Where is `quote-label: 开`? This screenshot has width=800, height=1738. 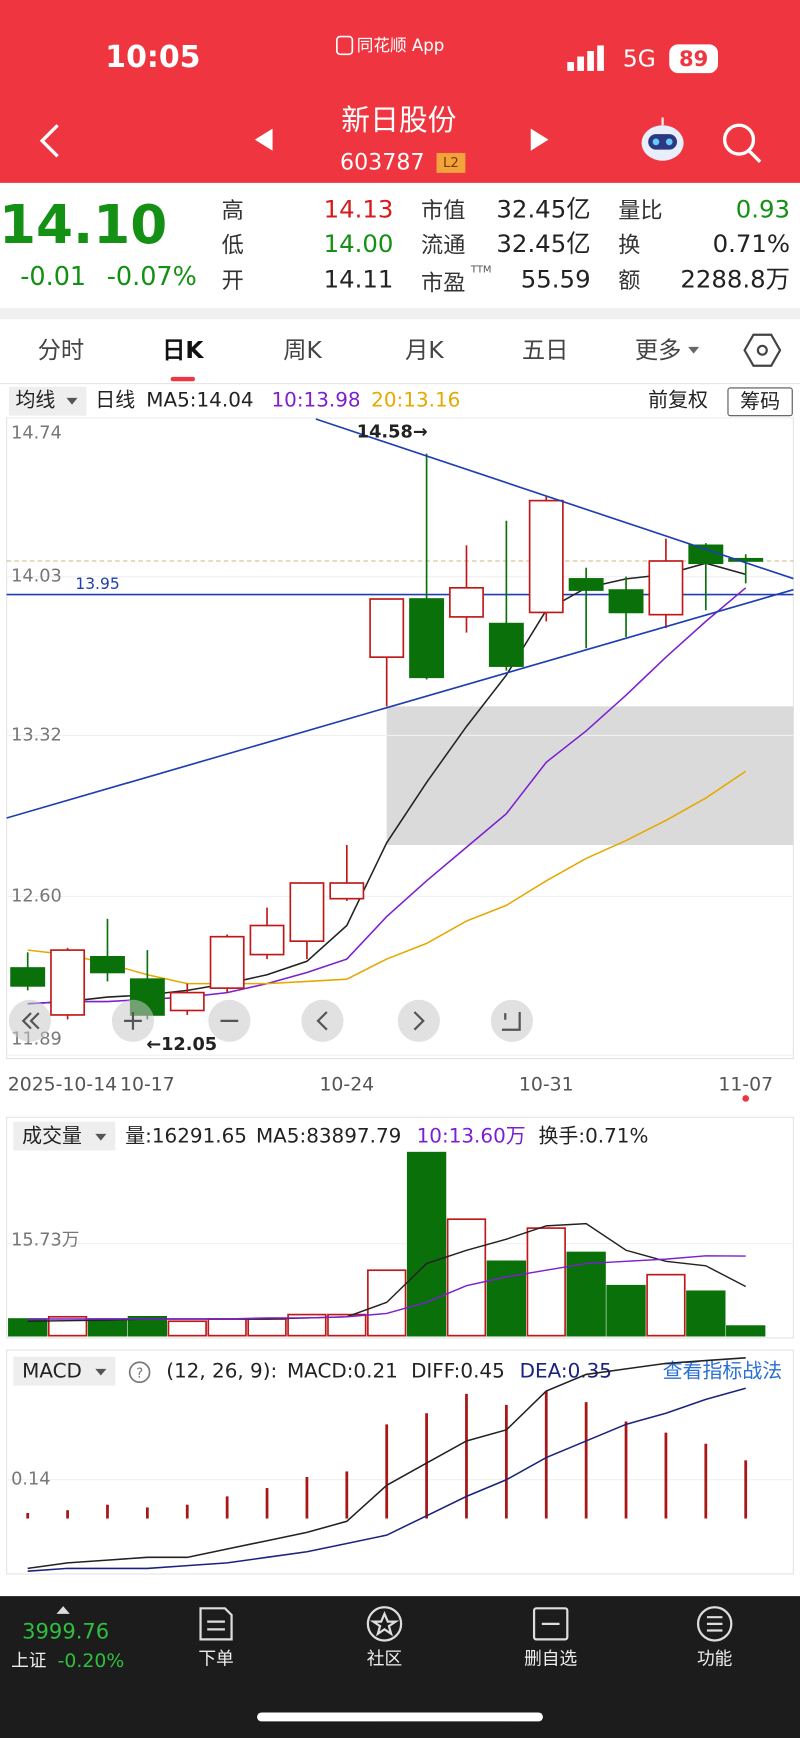 quote-label: 开 is located at coordinates (233, 281).